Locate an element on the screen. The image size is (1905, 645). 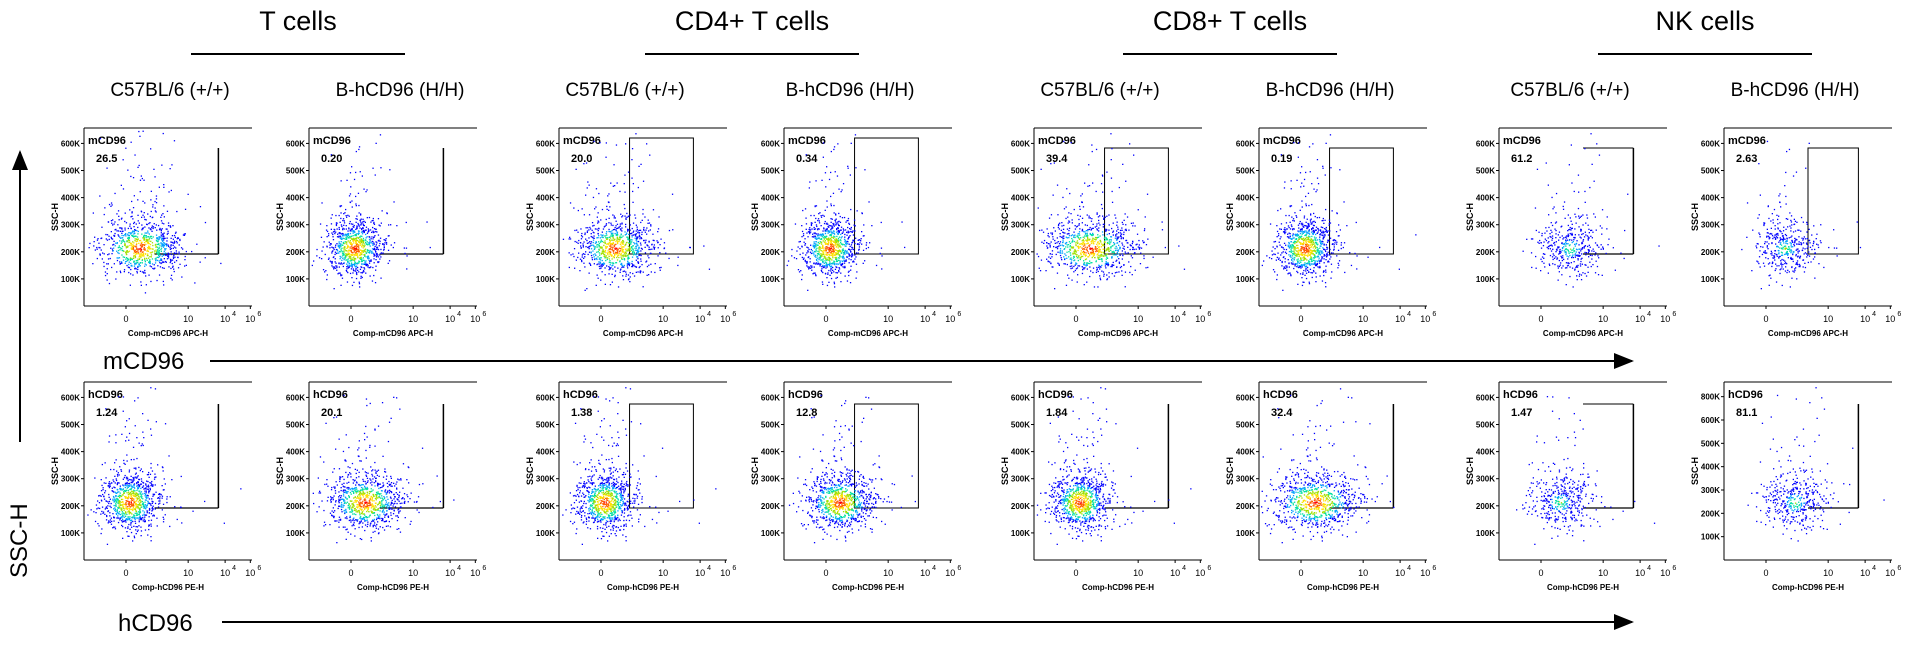
gate-percent: 61.2 is located at coordinates (1521, 159).